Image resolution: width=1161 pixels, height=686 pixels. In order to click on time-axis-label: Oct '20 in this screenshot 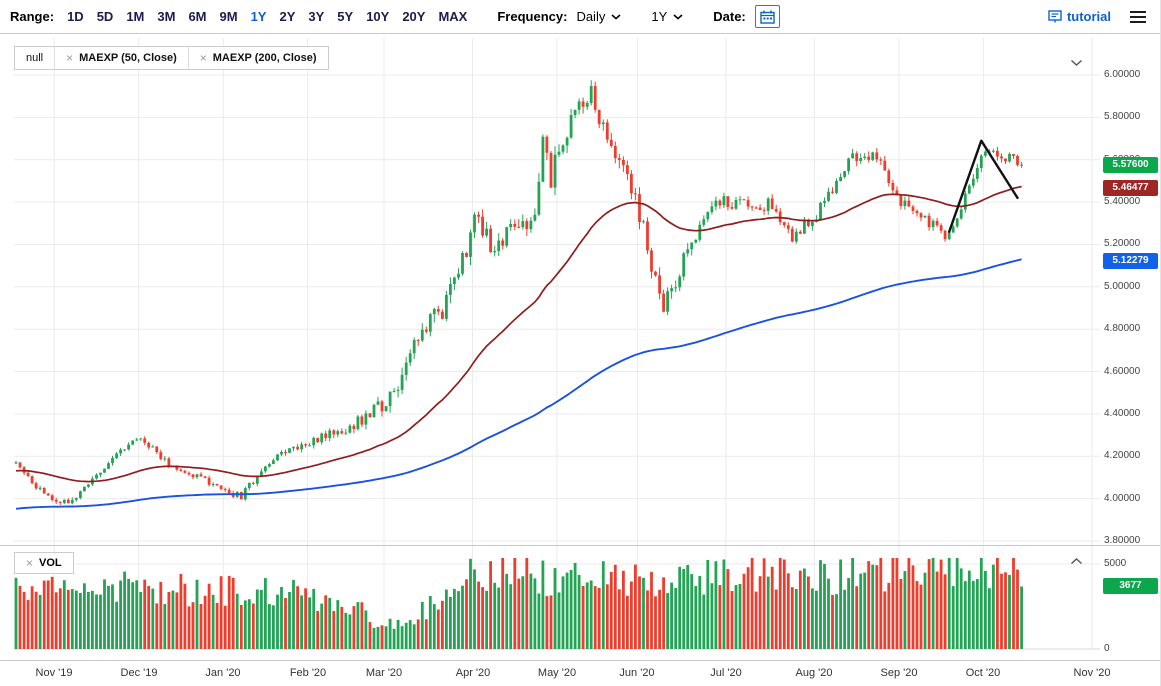, I will do `click(983, 673)`.